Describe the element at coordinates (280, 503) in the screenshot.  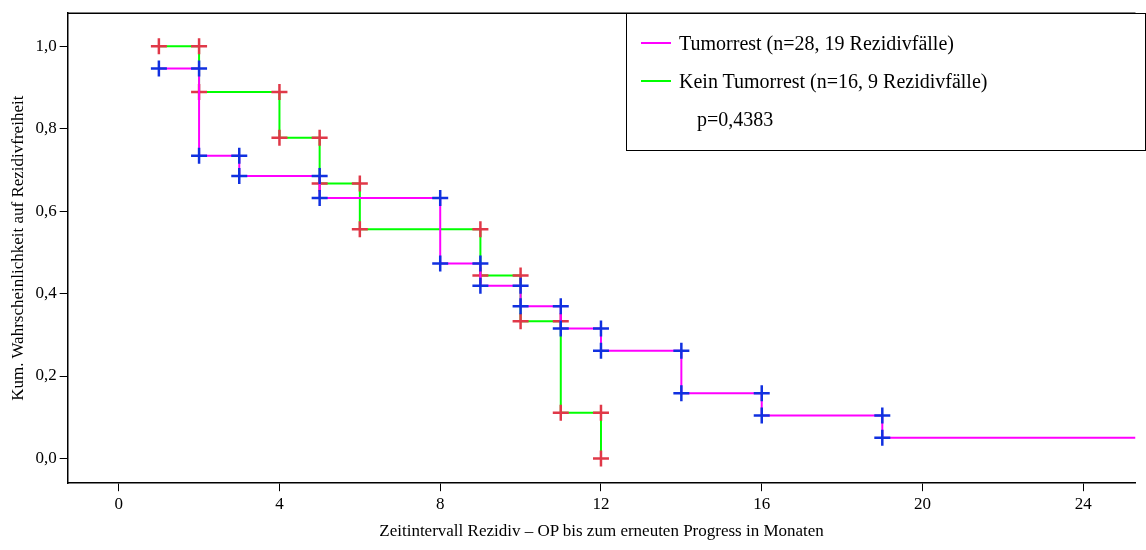
I see `x-tick-label: 4` at that location.